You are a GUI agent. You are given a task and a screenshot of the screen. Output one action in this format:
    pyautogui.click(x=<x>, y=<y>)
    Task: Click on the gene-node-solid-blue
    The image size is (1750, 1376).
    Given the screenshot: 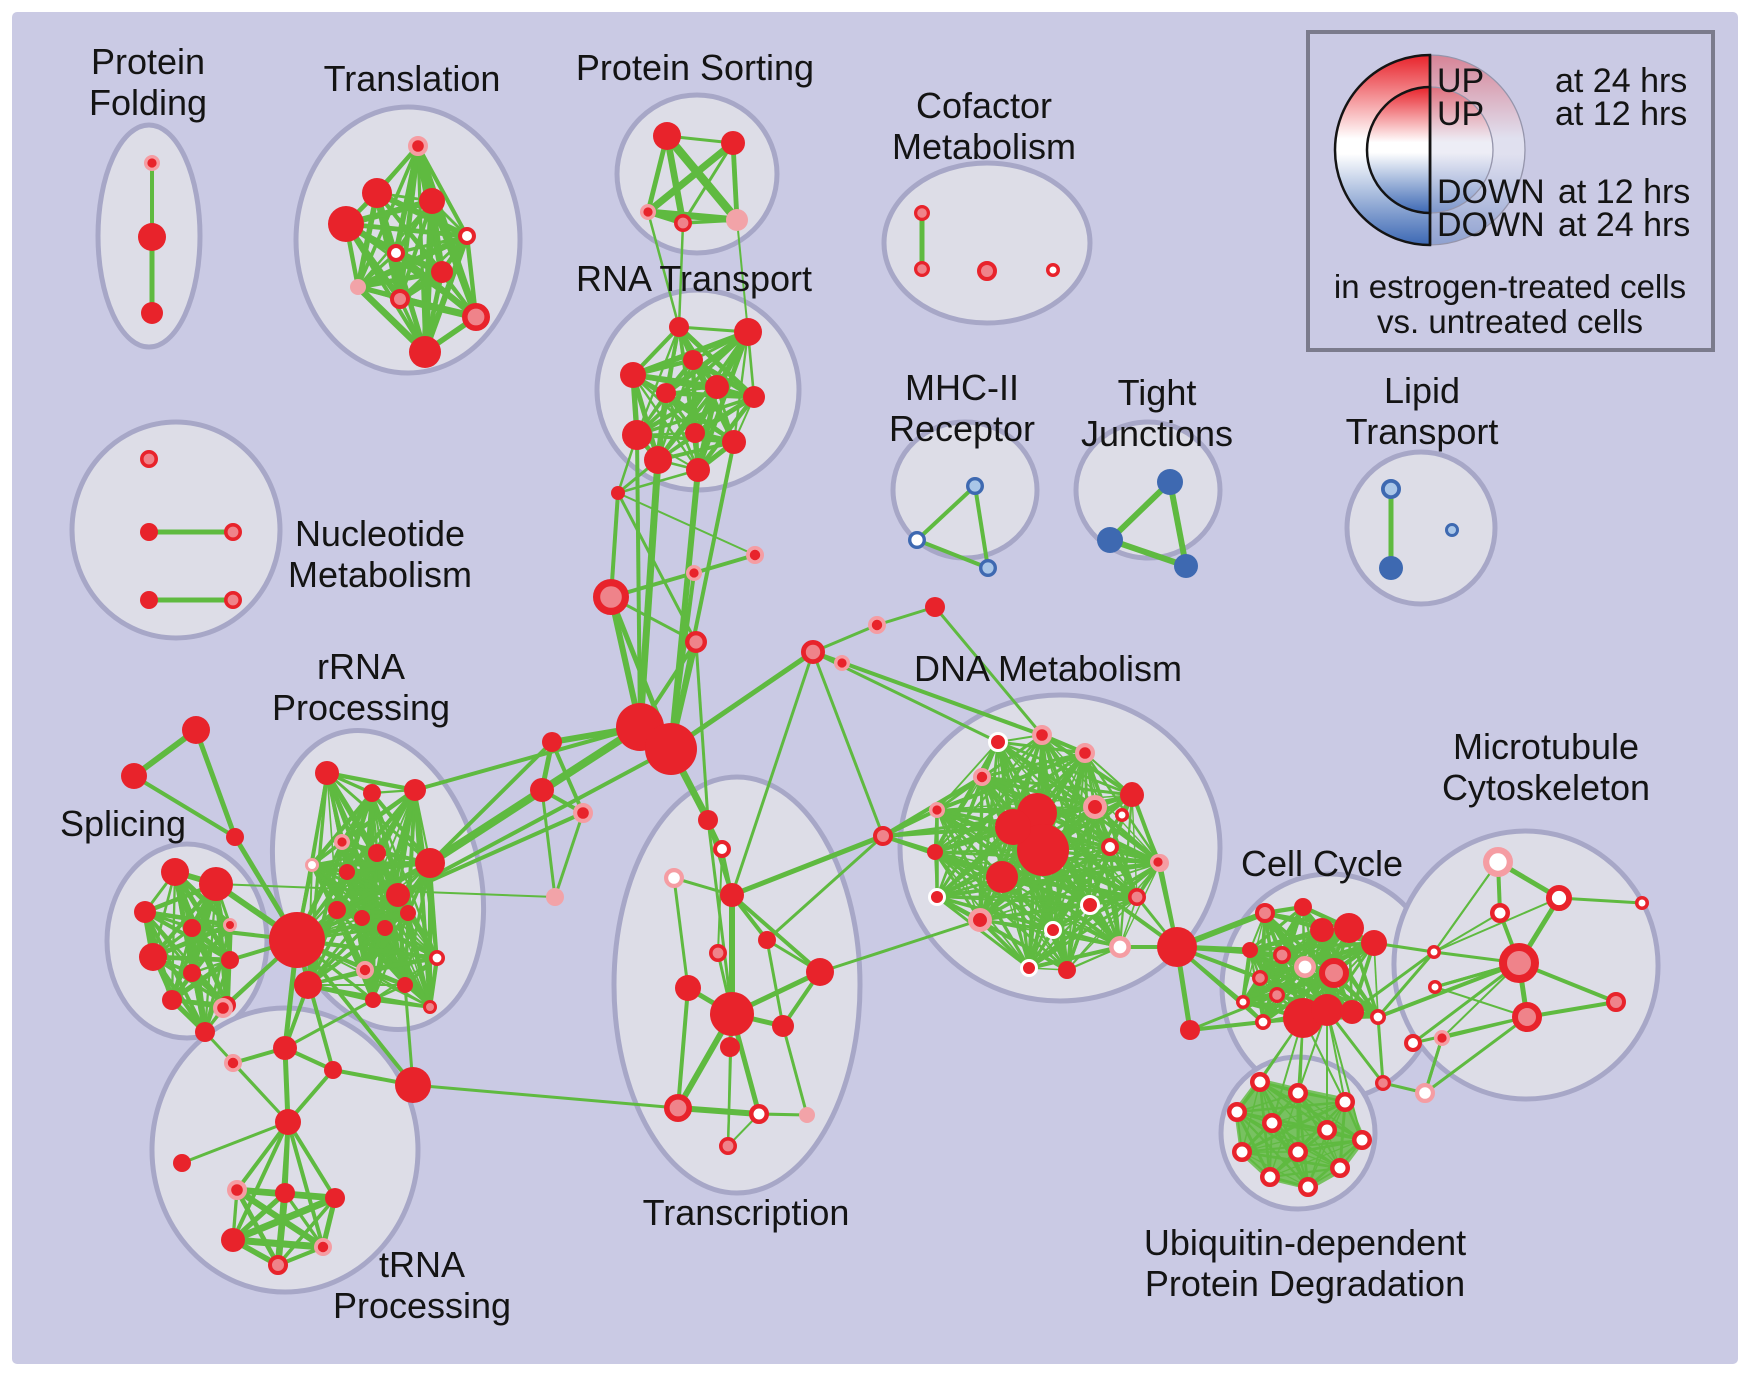 What is the action you would take?
    pyautogui.click(x=1186, y=566)
    